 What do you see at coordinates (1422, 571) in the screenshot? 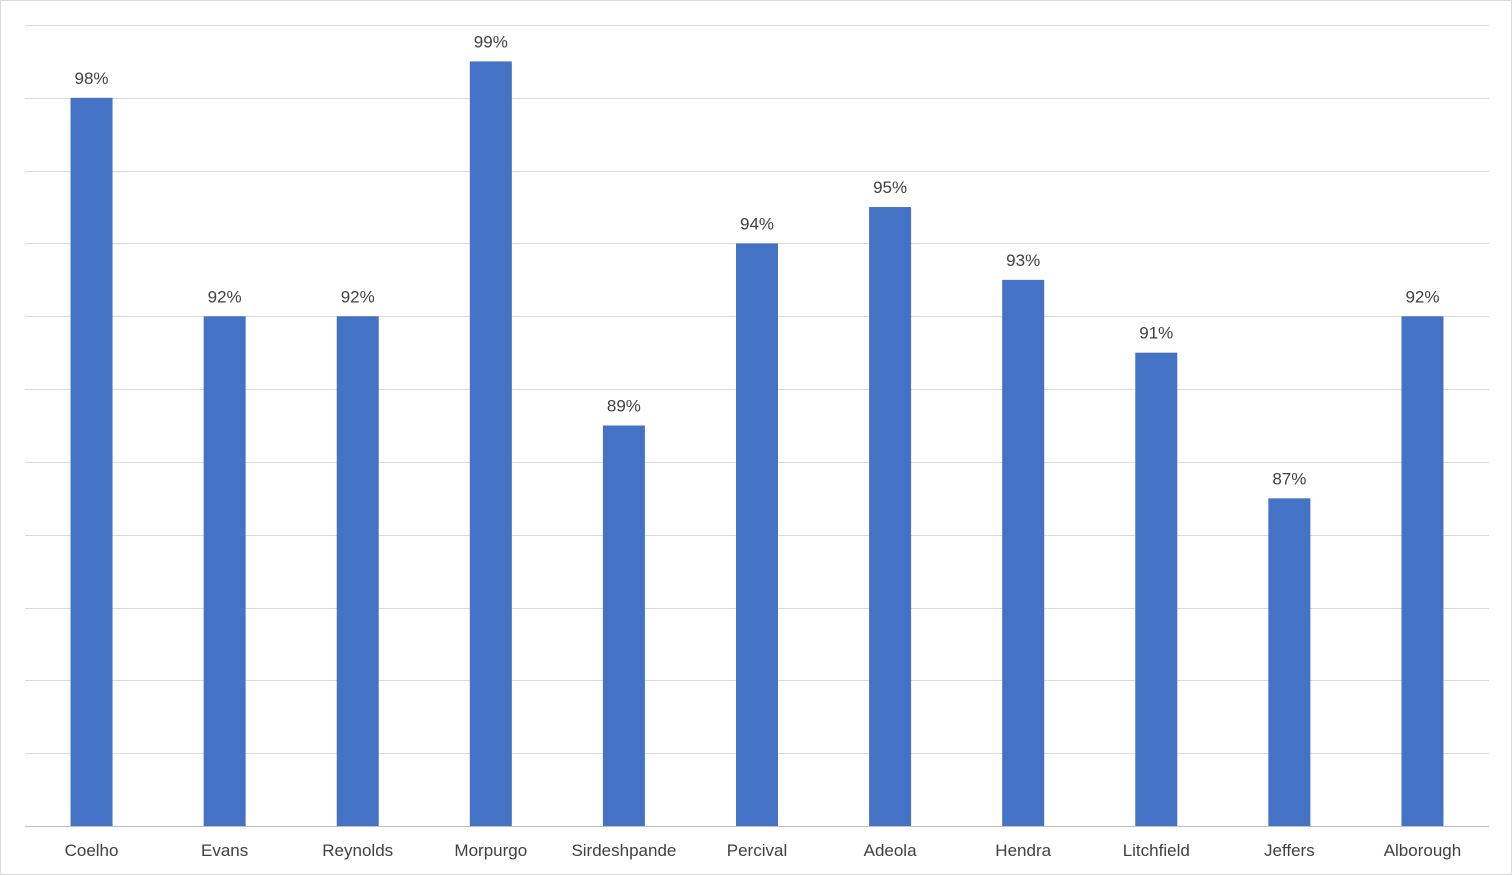
I see `bar-alborough` at bounding box center [1422, 571].